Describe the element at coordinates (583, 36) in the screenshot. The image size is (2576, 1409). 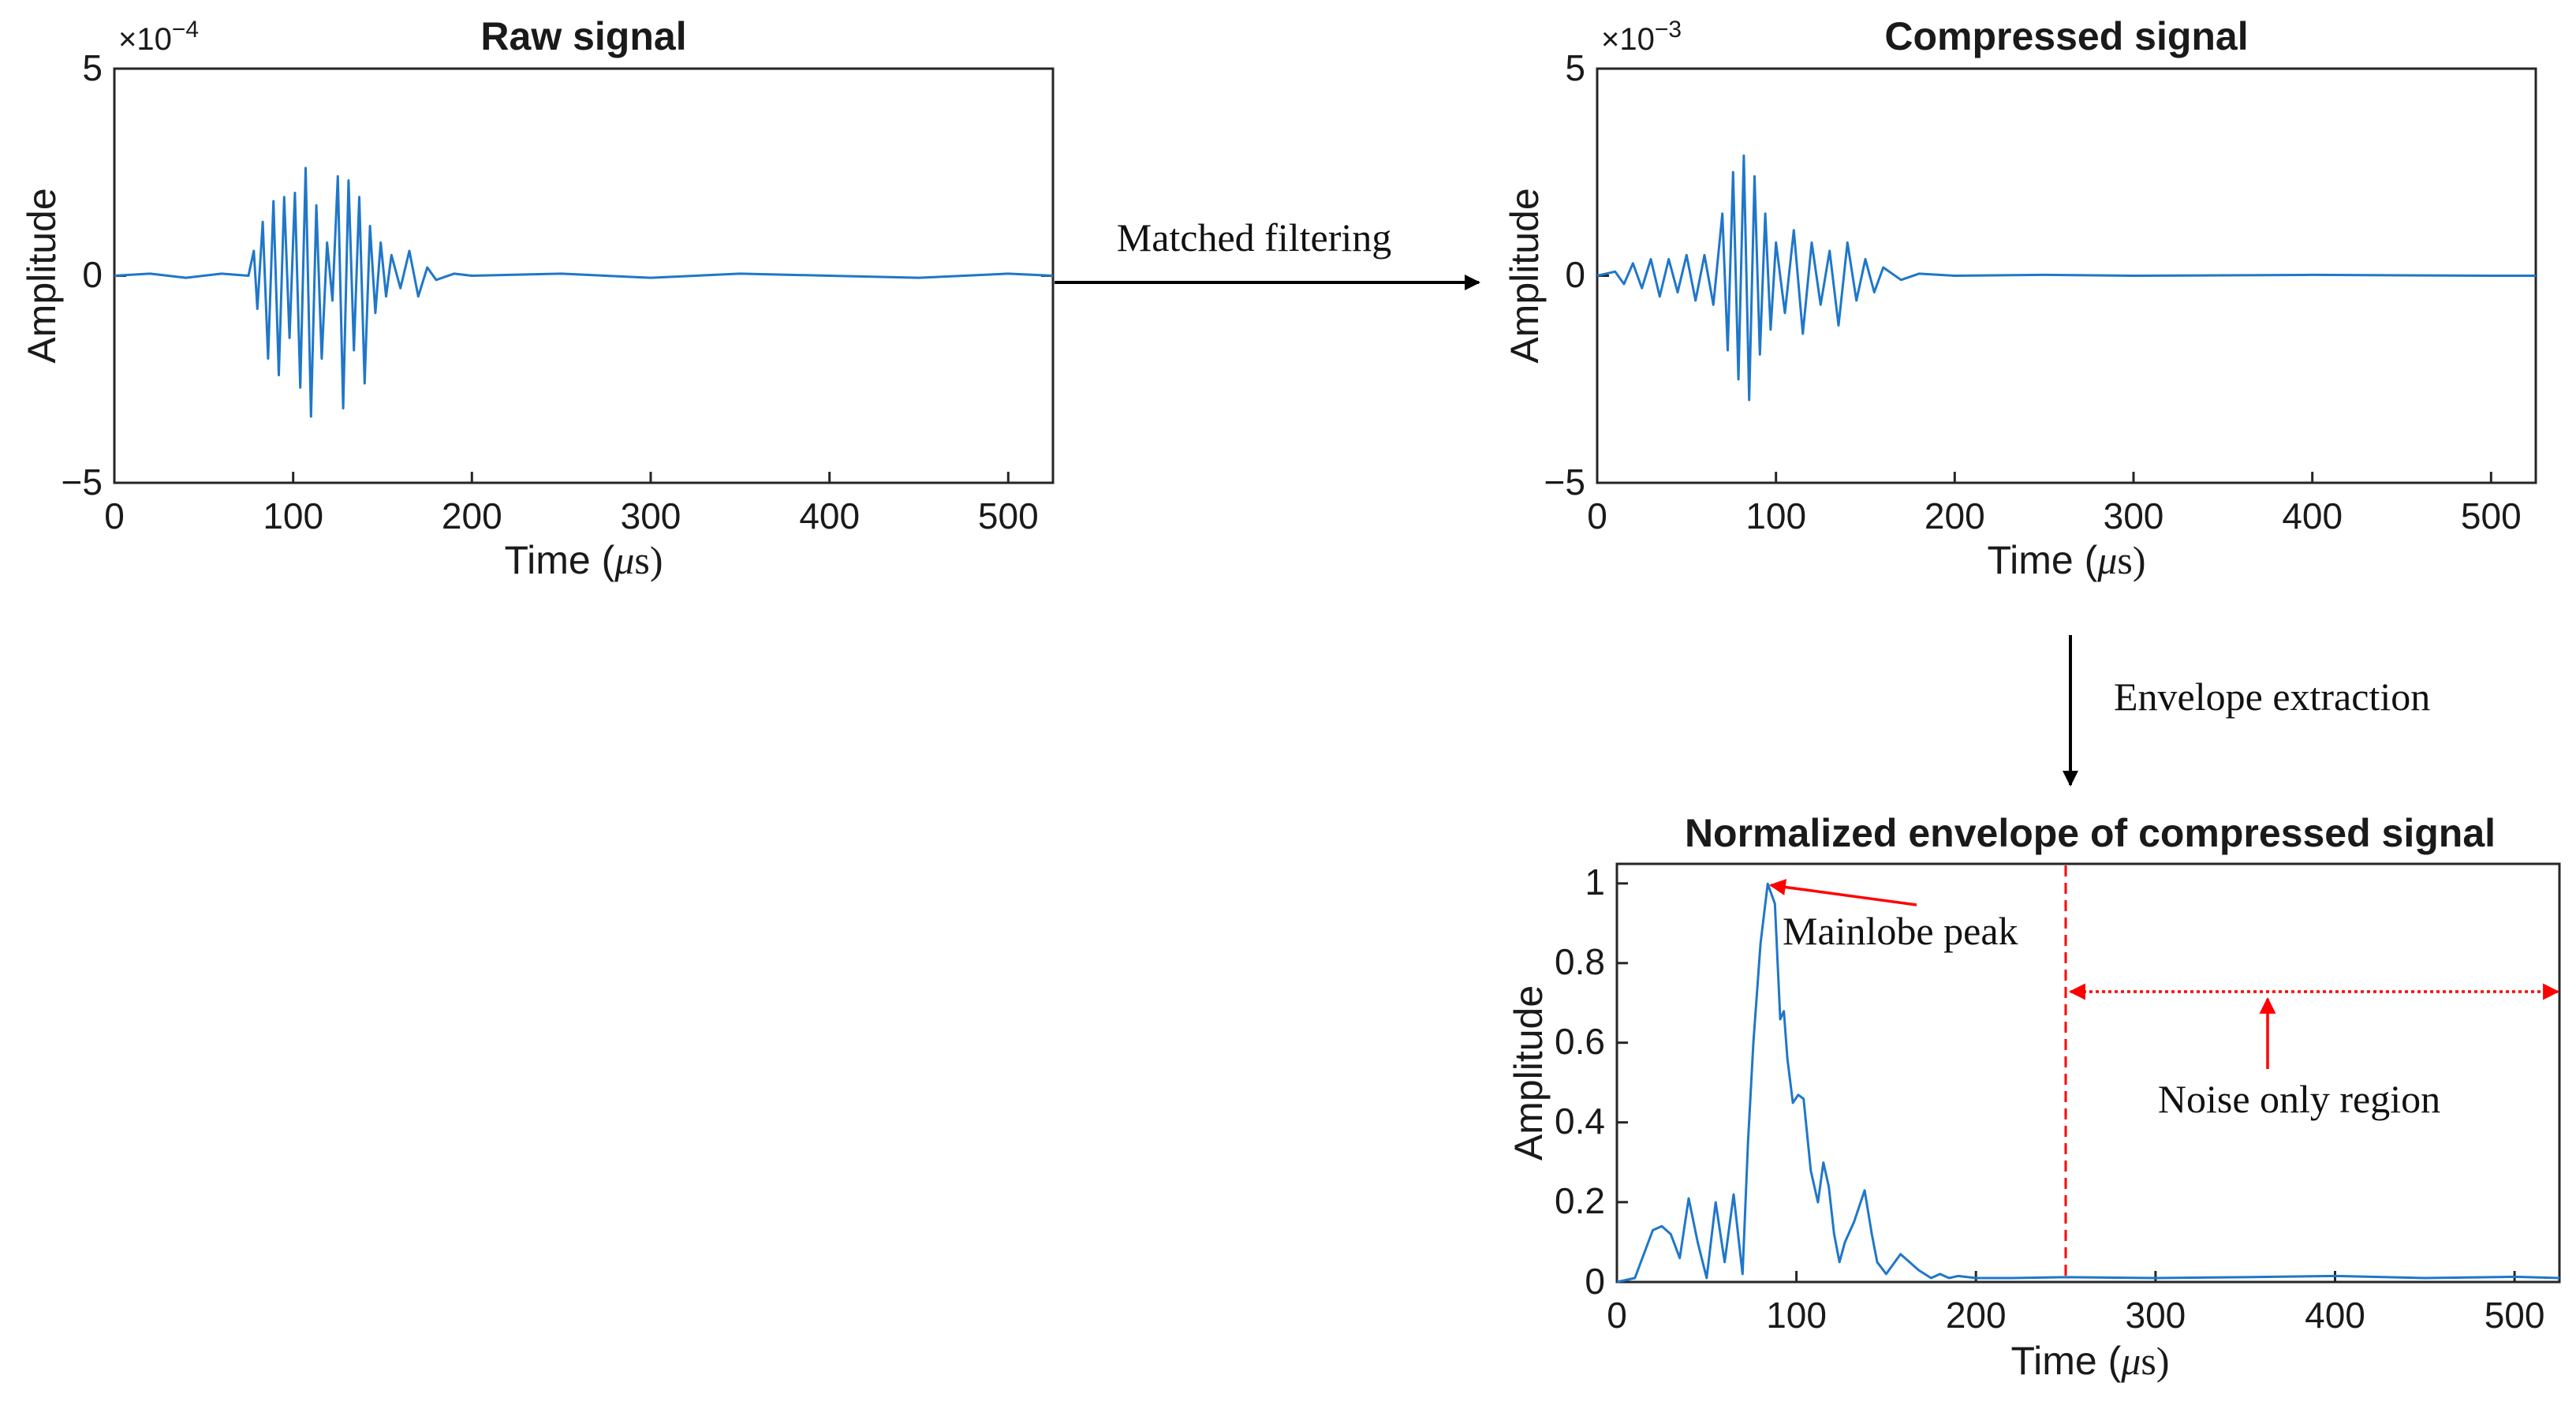
I see `raw-signal-title: Raw signal` at that location.